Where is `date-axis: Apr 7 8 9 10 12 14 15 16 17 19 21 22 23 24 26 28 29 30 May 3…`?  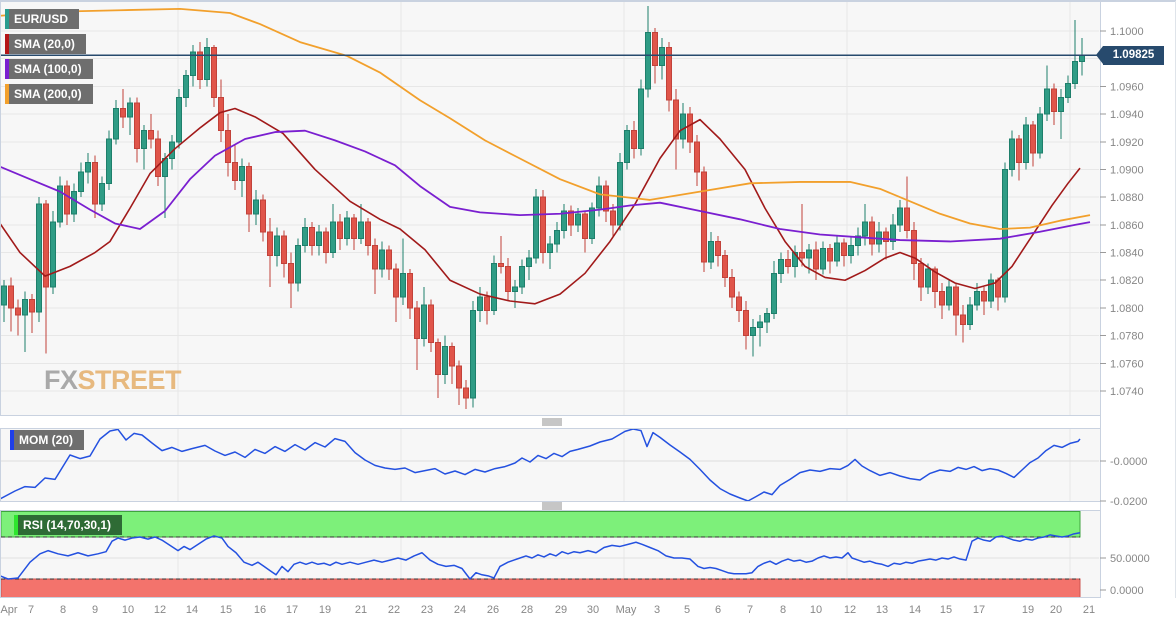
date-axis: Apr 7 8 9 10 12 14 15 16 17 19 21 22 23 24 26 28 29 30 May 3… is located at coordinates (547, 610).